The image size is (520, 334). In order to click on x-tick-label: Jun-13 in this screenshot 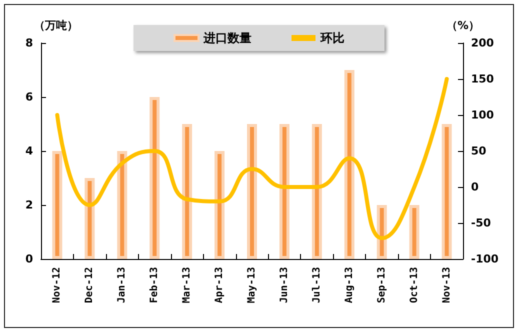, I will do `click(284, 285)`.